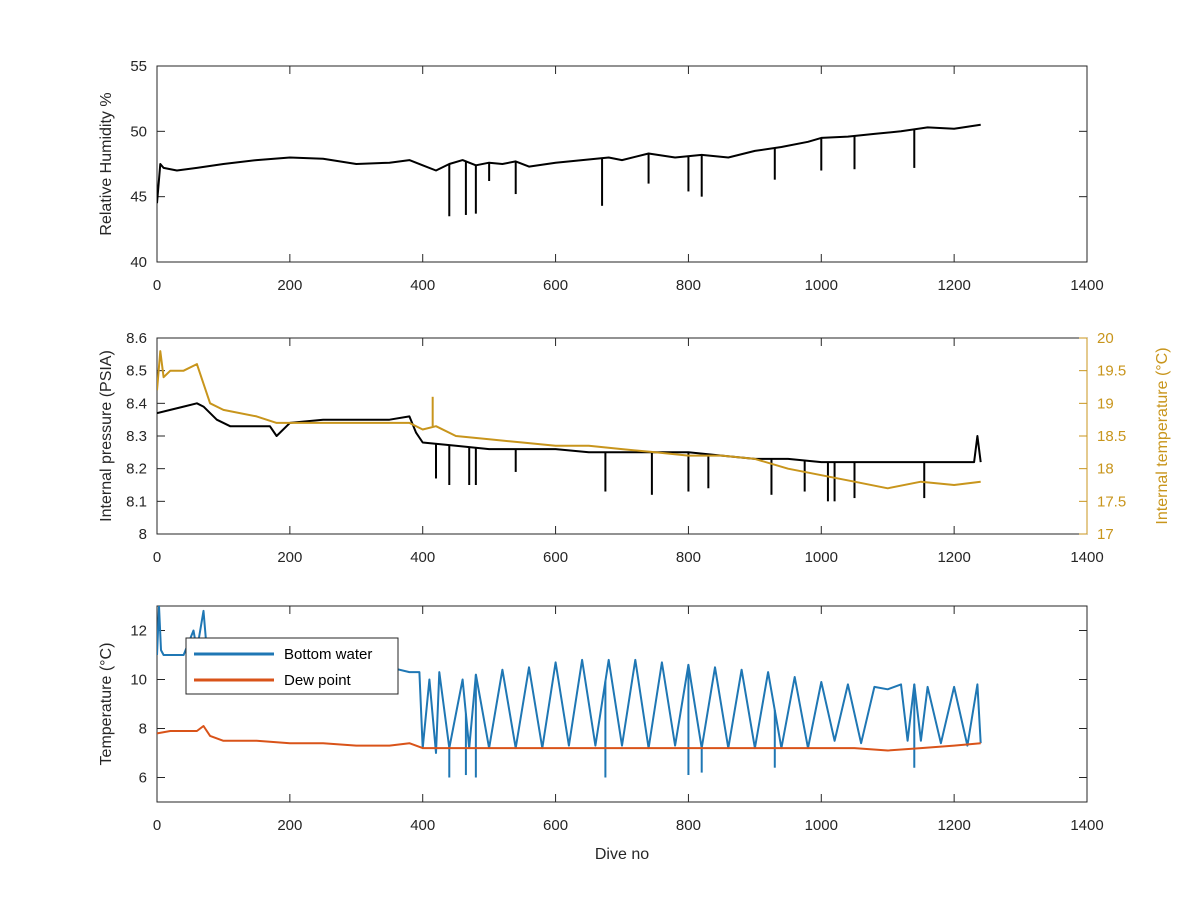 Image resolution: width=1200 pixels, height=900 pixels. I want to click on y-tick-label: 6, so click(143, 778).